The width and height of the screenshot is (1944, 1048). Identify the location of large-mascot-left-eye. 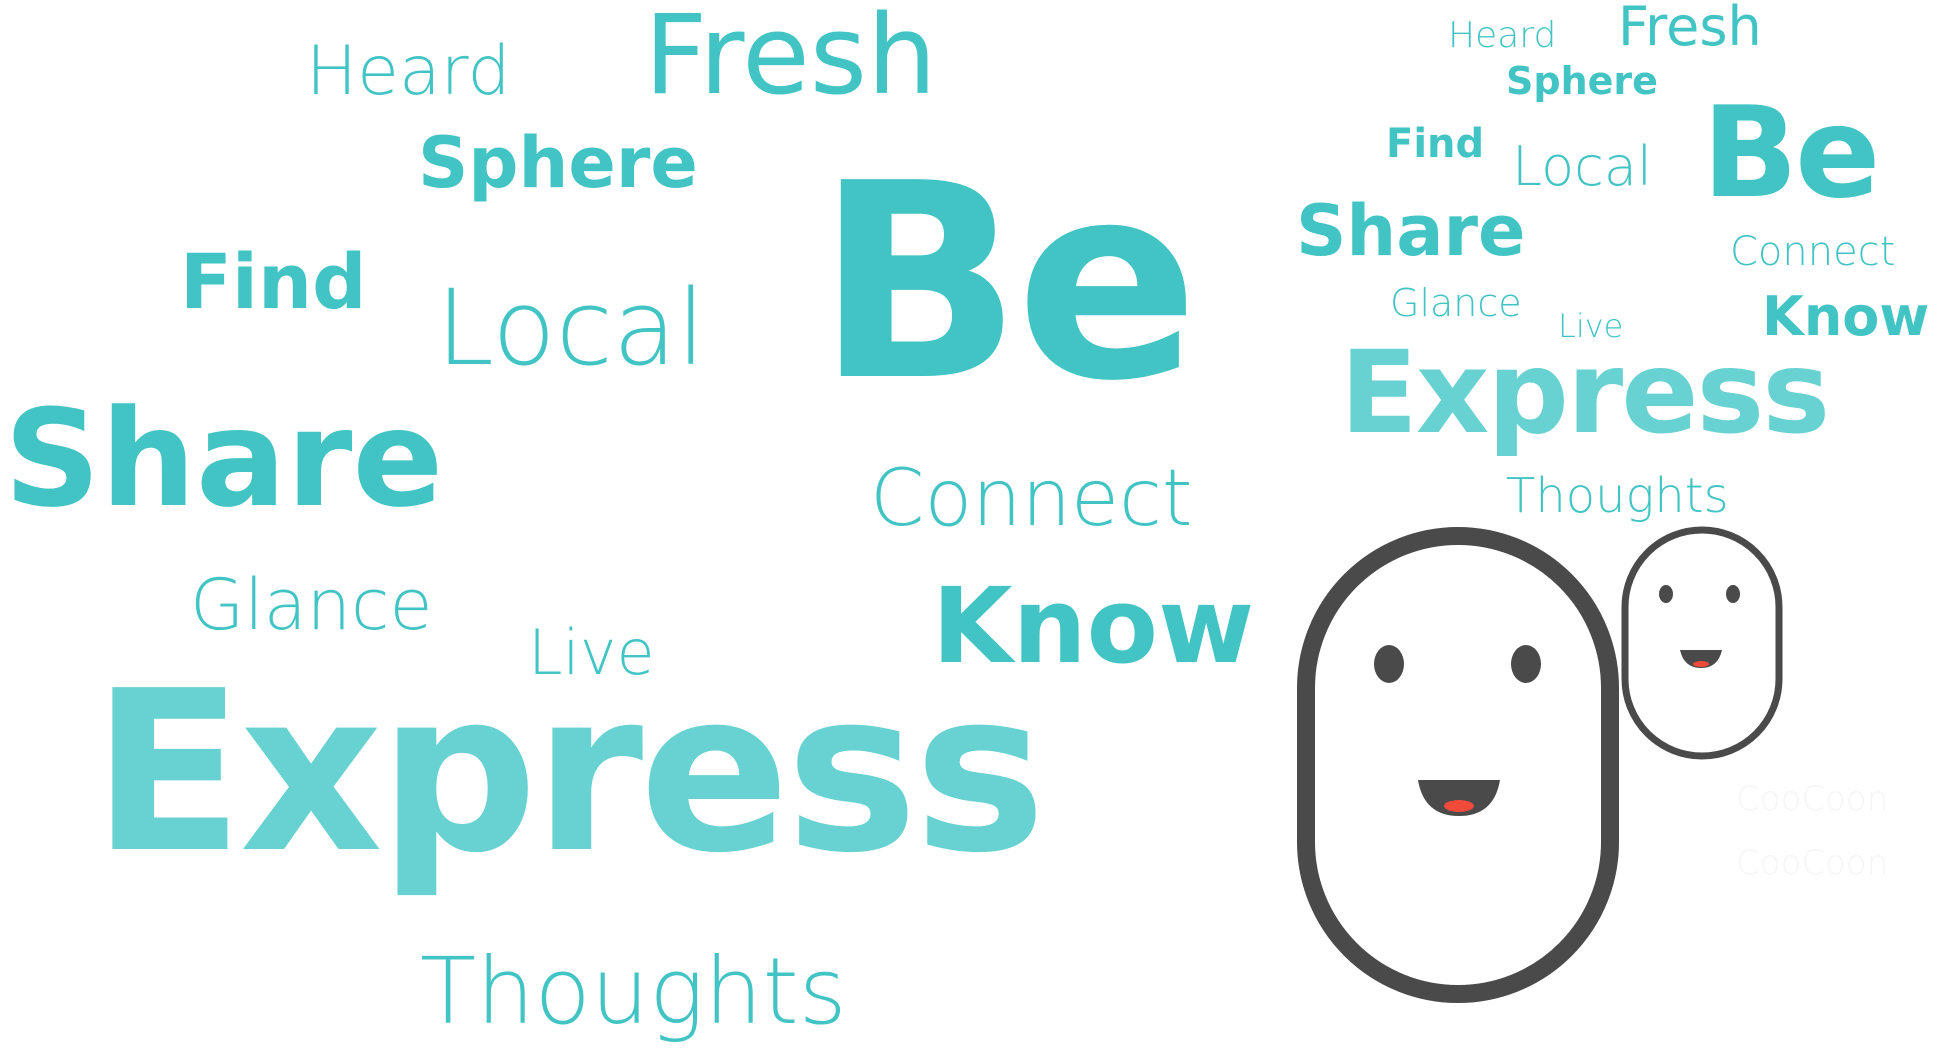
(1389, 664).